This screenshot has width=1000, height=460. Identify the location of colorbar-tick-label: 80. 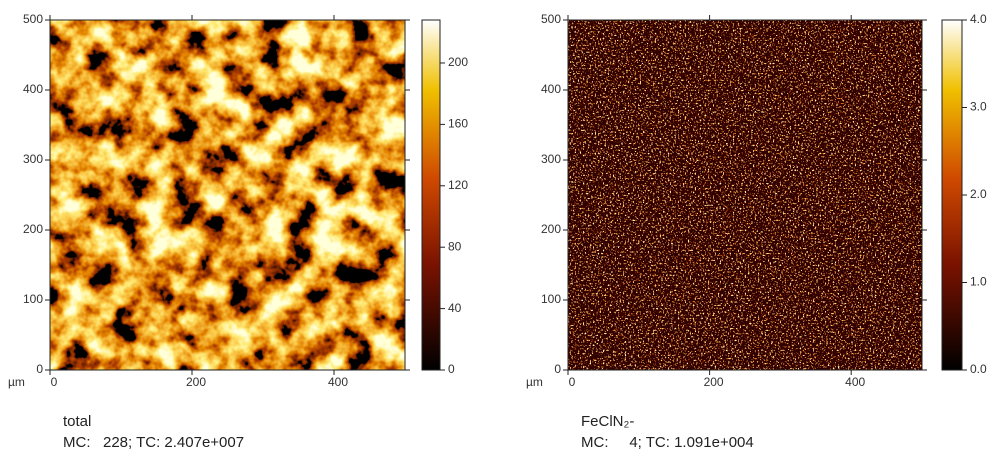
(455, 246).